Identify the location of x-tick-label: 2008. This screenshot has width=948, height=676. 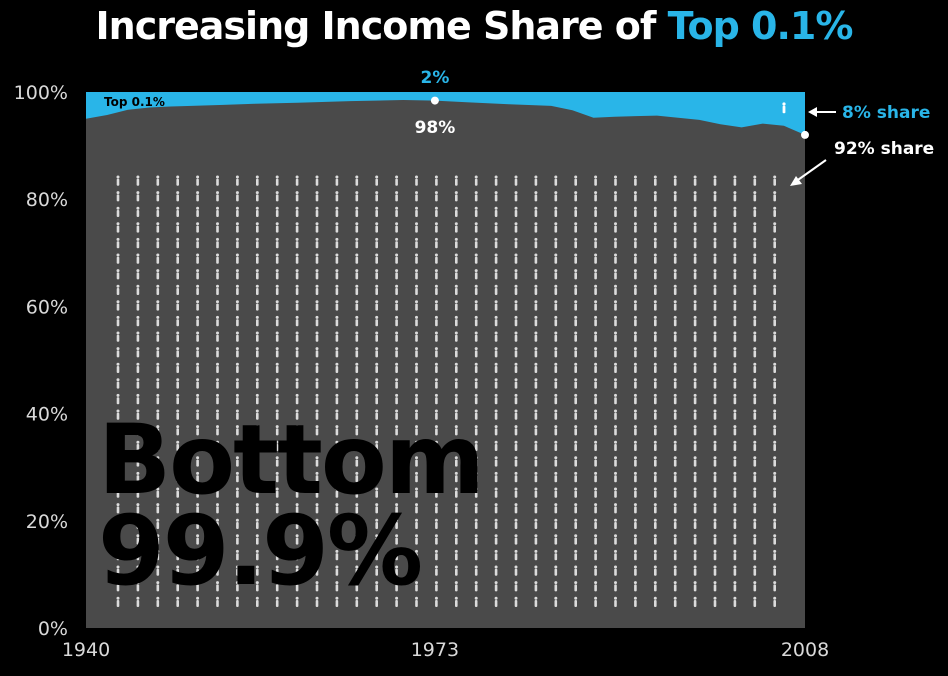
(805, 650).